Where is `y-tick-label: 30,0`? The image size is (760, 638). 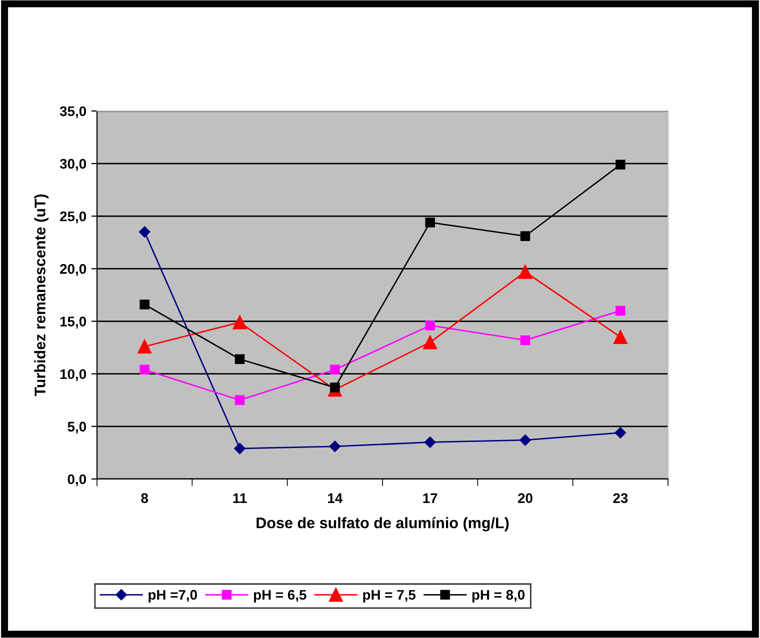 y-tick-label: 30,0 is located at coordinates (73, 164).